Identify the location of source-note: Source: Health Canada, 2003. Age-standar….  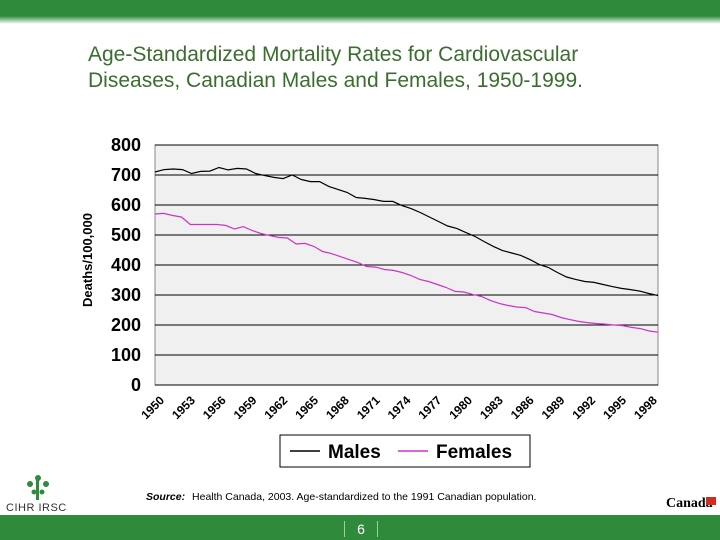
(341, 497).